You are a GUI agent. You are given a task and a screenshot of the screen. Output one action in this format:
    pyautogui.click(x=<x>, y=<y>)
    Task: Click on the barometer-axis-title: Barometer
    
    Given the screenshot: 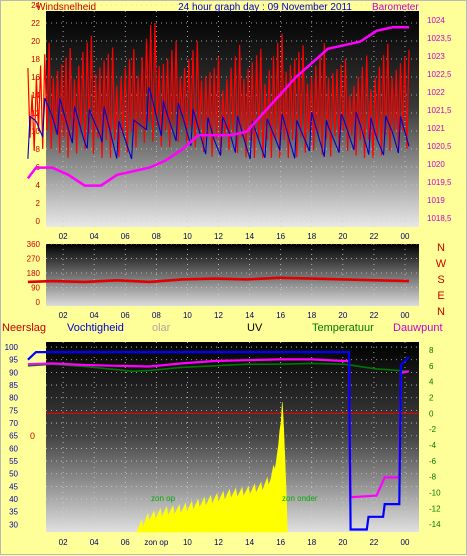 What is the action you would take?
    pyautogui.click(x=395, y=7)
    